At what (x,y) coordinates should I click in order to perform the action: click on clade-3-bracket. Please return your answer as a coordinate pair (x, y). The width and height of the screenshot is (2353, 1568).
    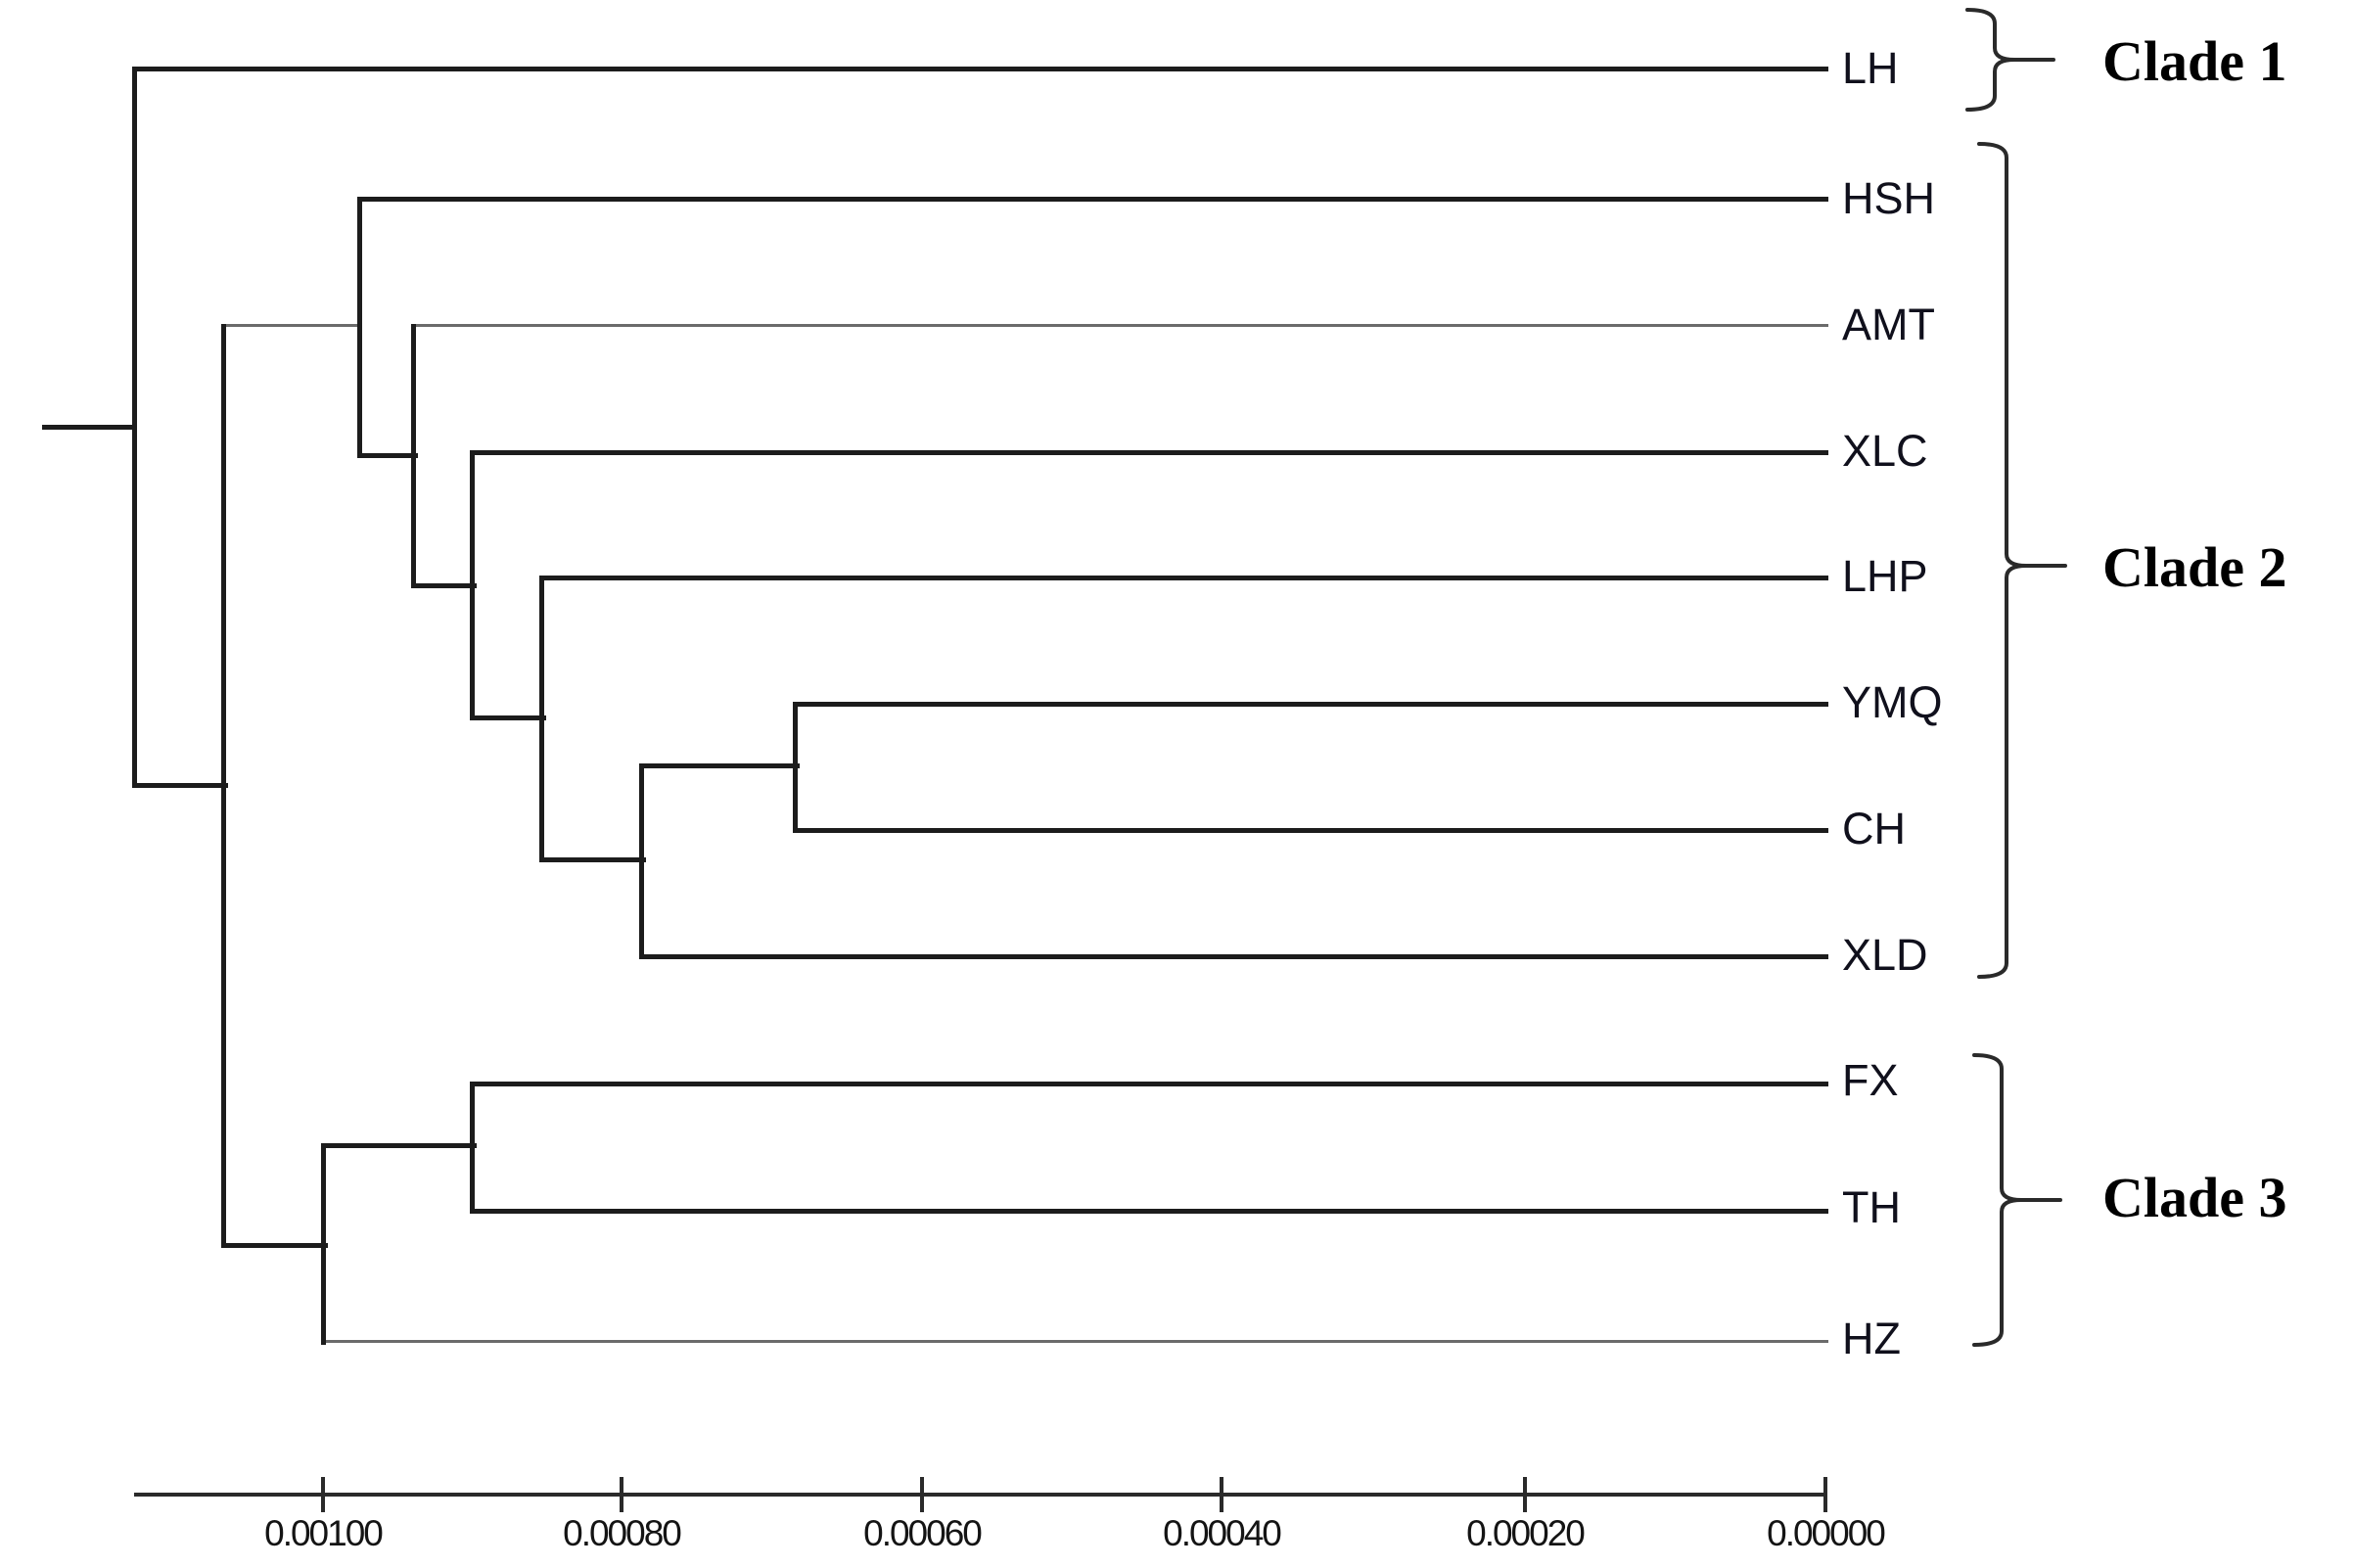
    Looking at the image, I should click on (2017, 1200).